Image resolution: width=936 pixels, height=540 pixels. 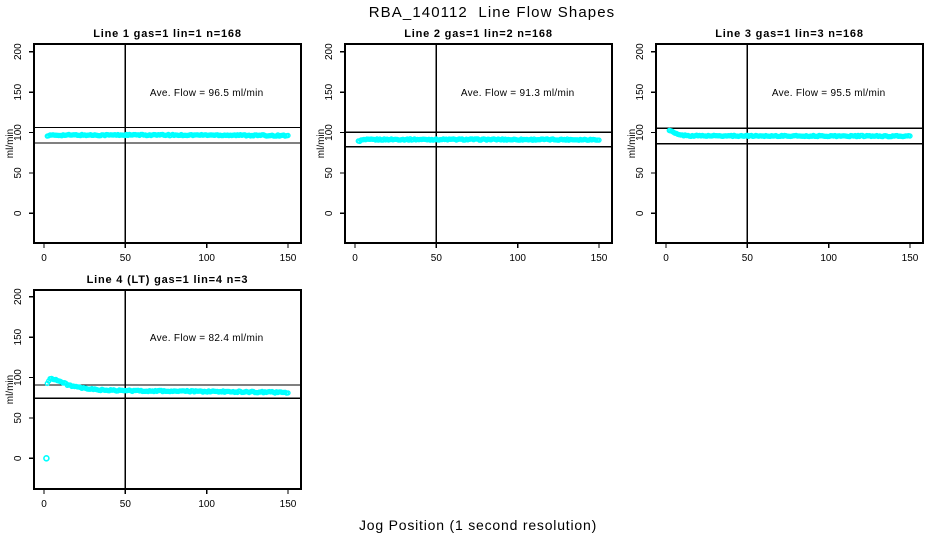 What do you see at coordinates (829, 93) in the screenshot?
I see `ave-flow-annotation: Ave. Flow = 95.5 ml/min` at bounding box center [829, 93].